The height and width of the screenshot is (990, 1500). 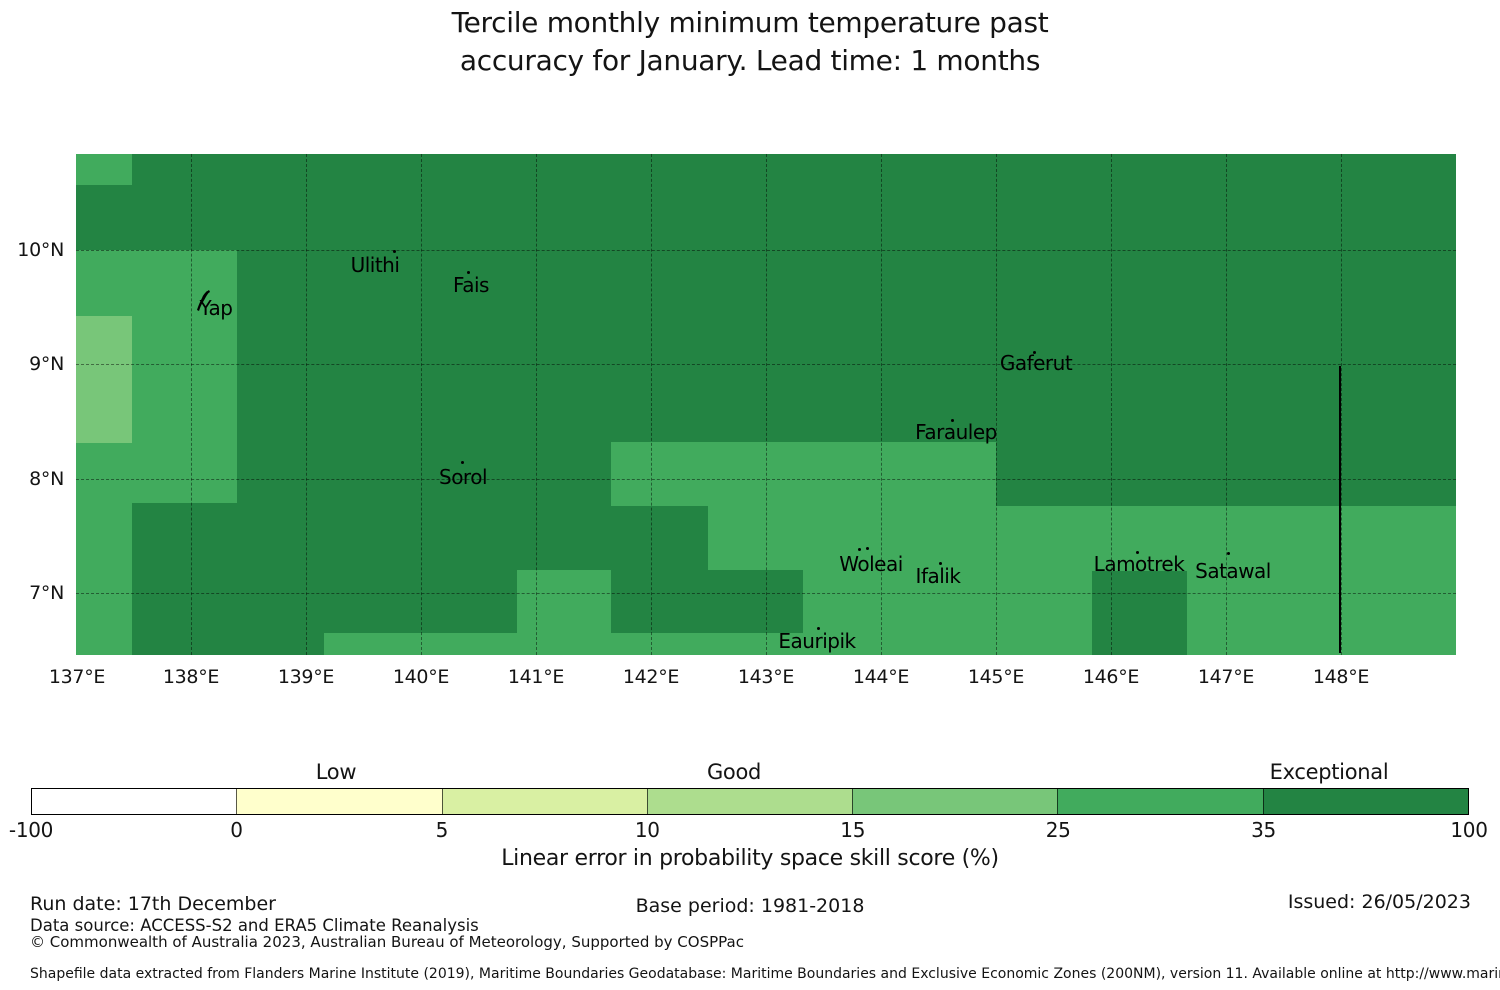 What do you see at coordinates (536, 677) in the screenshot?
I see `x-axis-tick-label: 141°E` at bounding box center [536, 677].